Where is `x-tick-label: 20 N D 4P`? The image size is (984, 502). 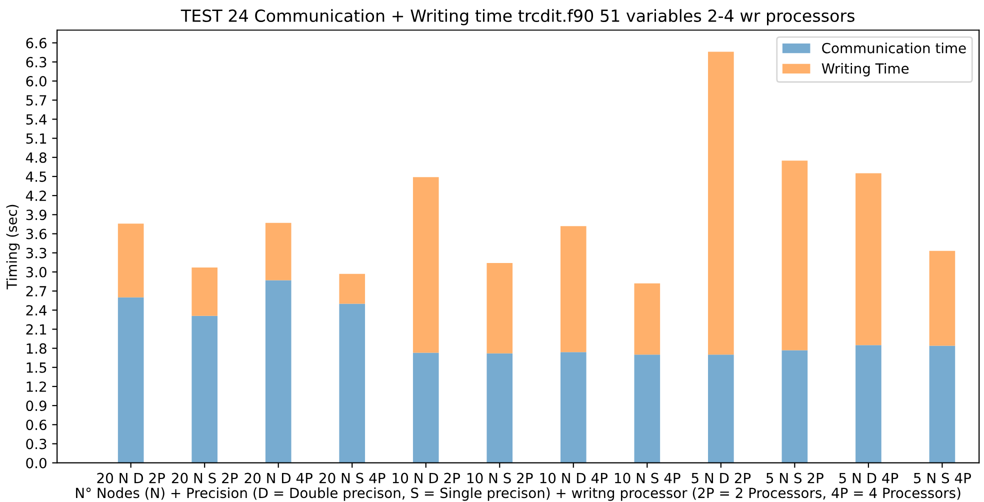 x-tick-label: 20 N D 4P is located at coordinates (278, 478).